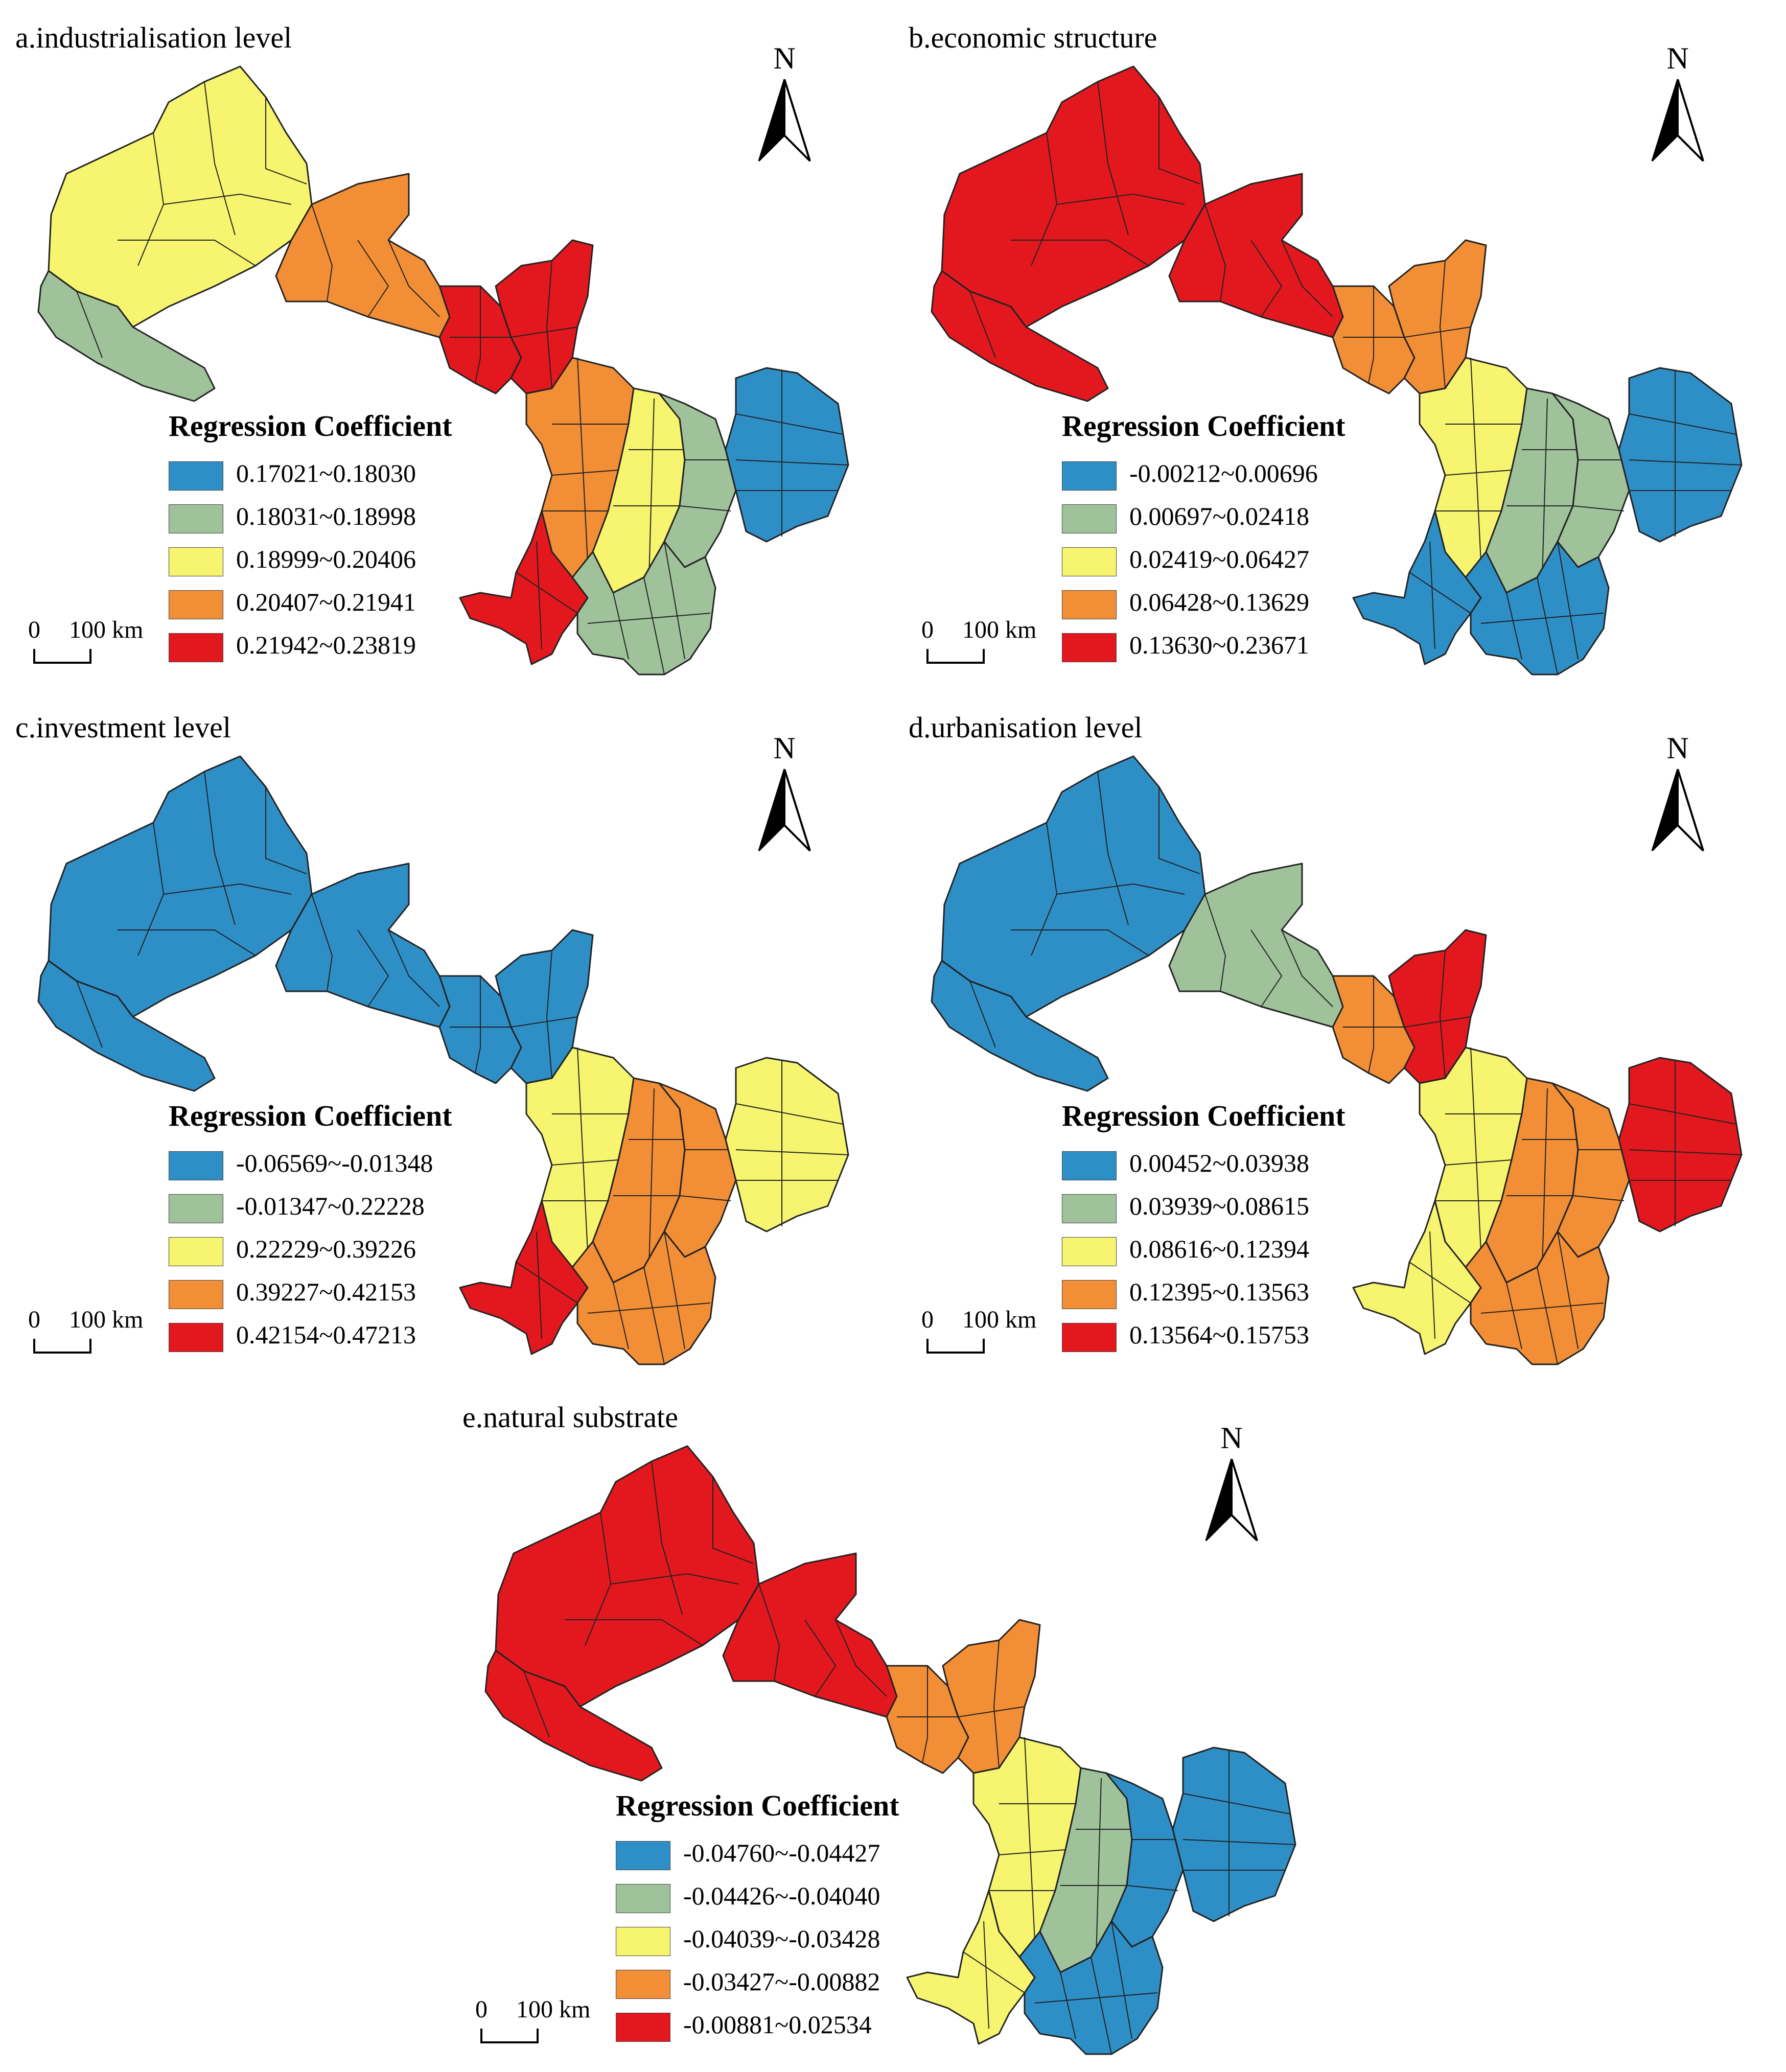 Image resolution: width=1786 pixels, height=2072 pixels. I want to click on legend-label: 0.22229~0.39226, so click(326, 1249).